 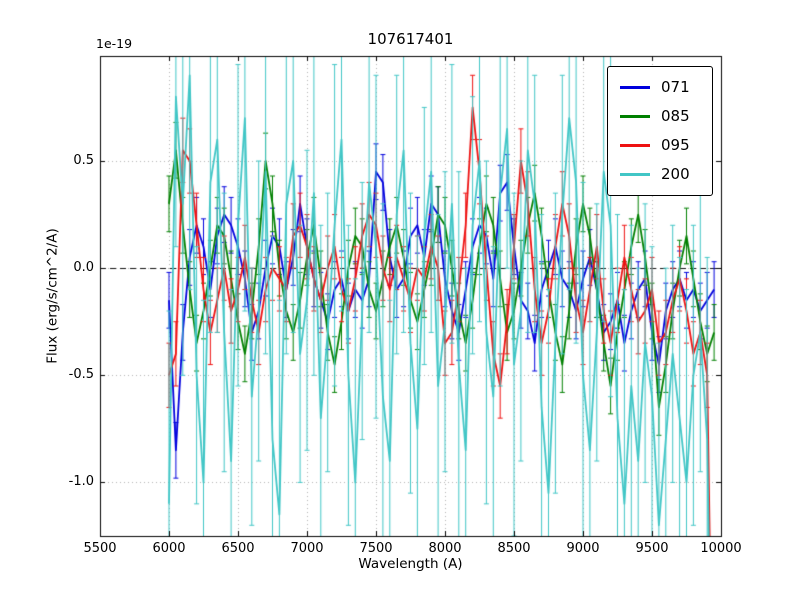 What do you see at coordinates (238, 548) in the screenshot?
I see `x-tick-label: 6500` at bounding box center [238, 548].